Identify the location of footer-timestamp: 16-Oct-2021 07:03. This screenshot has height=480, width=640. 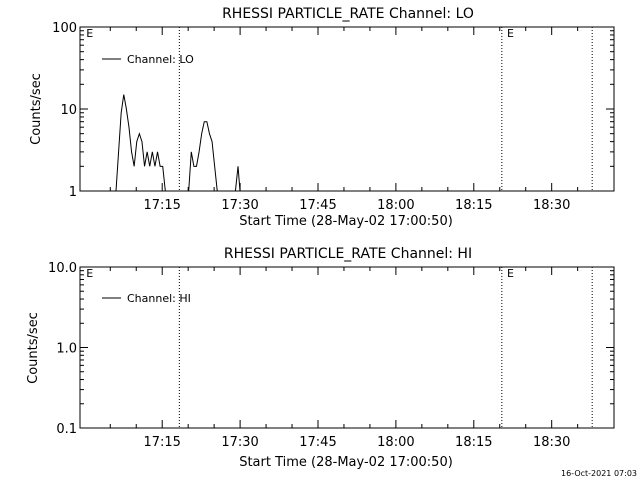
(599, 473).